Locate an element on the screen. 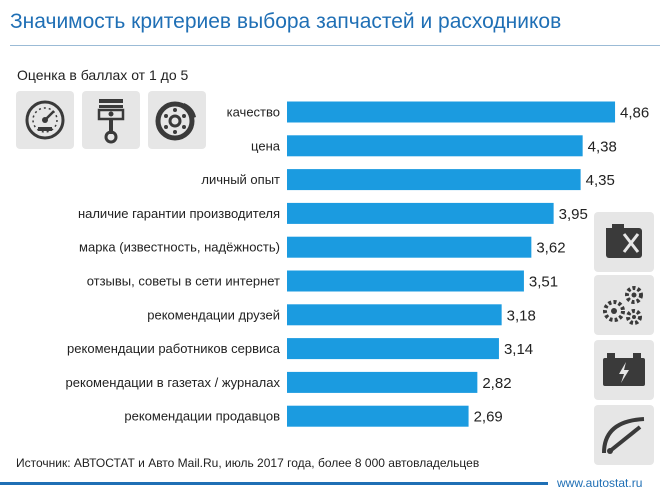 The image size is (670, 500). gears-icon is located at coordinates (624, 305).